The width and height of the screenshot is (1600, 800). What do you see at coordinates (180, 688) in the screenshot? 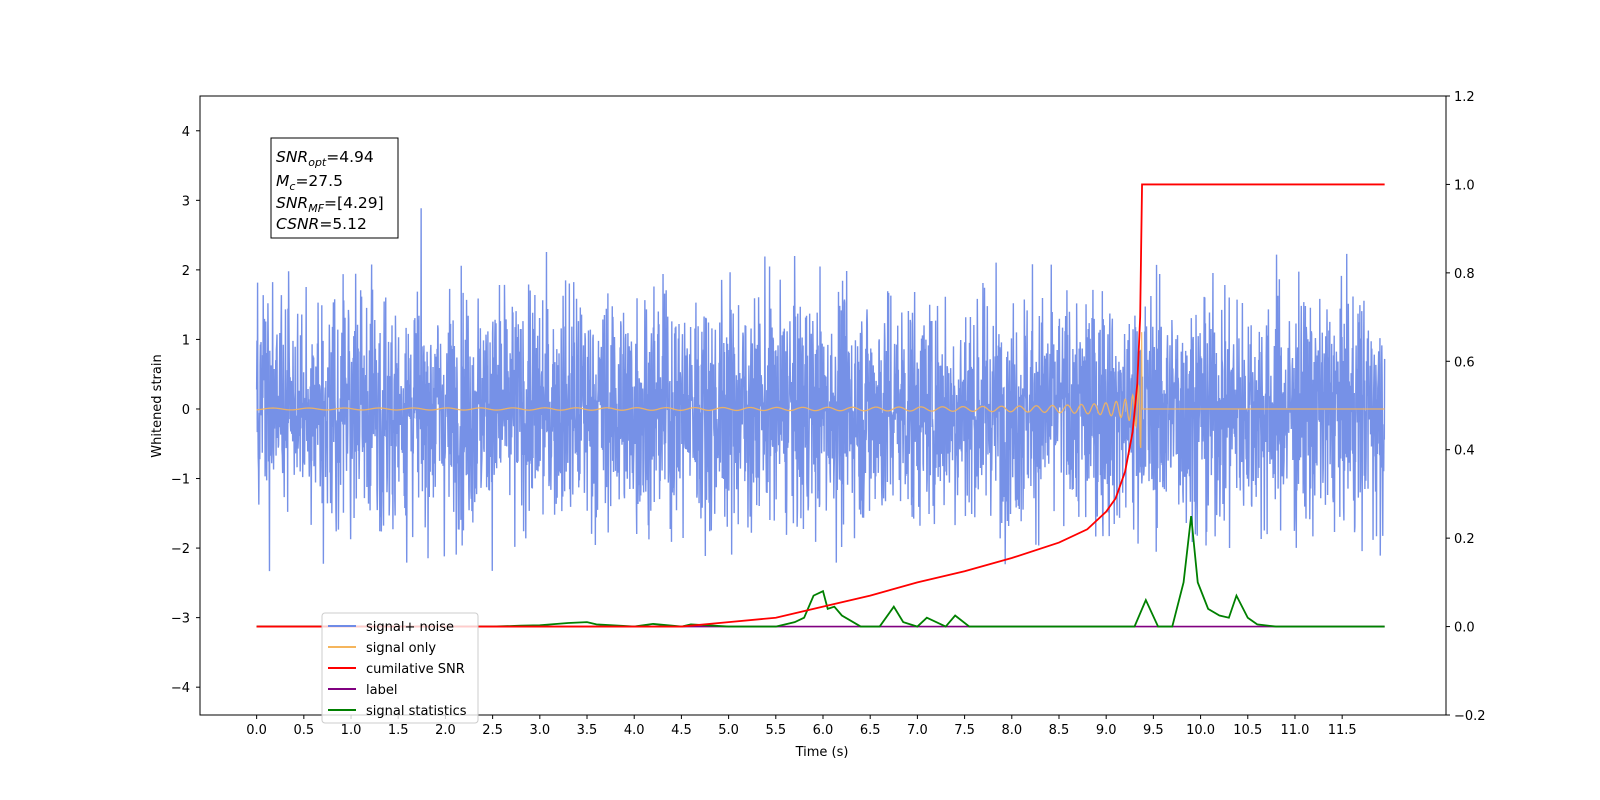
I see `y-left-tick-label: −4` at bounding box center [180, 688].